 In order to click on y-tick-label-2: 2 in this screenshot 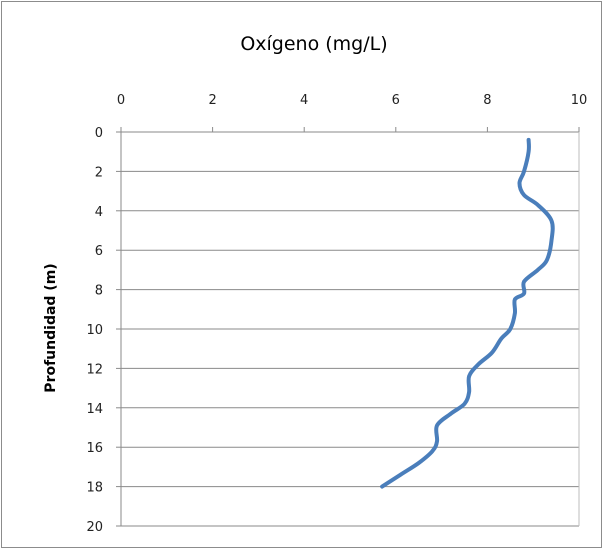, I will do `click(99, 172)`.